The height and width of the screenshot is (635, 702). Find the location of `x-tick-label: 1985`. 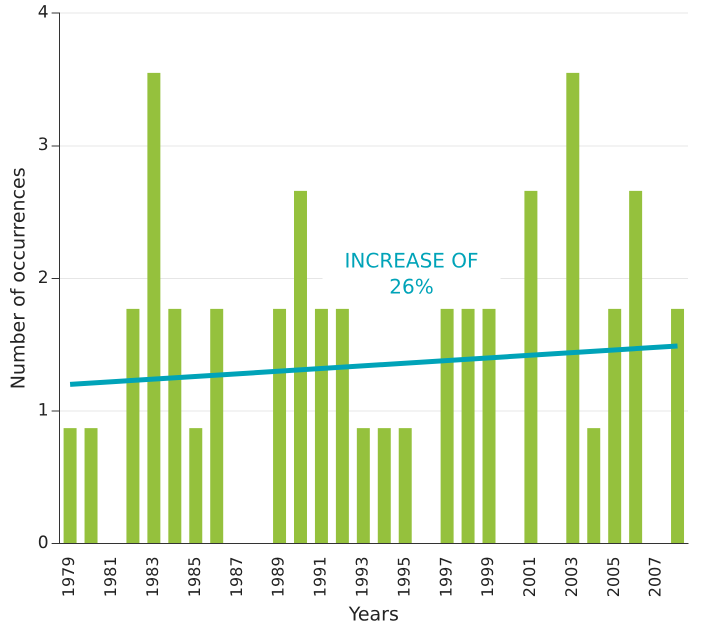

x-tick-label: 1985 is located at coordinates (194, 577).